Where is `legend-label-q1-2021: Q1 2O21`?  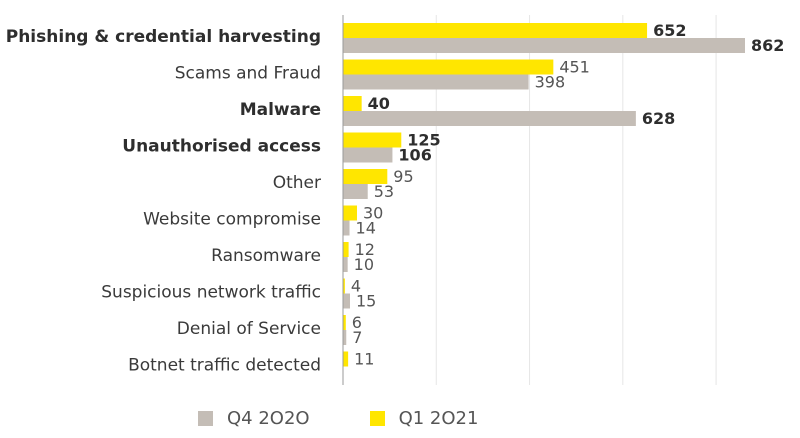
legend-label-q1-2021: Q1 2O21 is located at coordinates (438, 418).